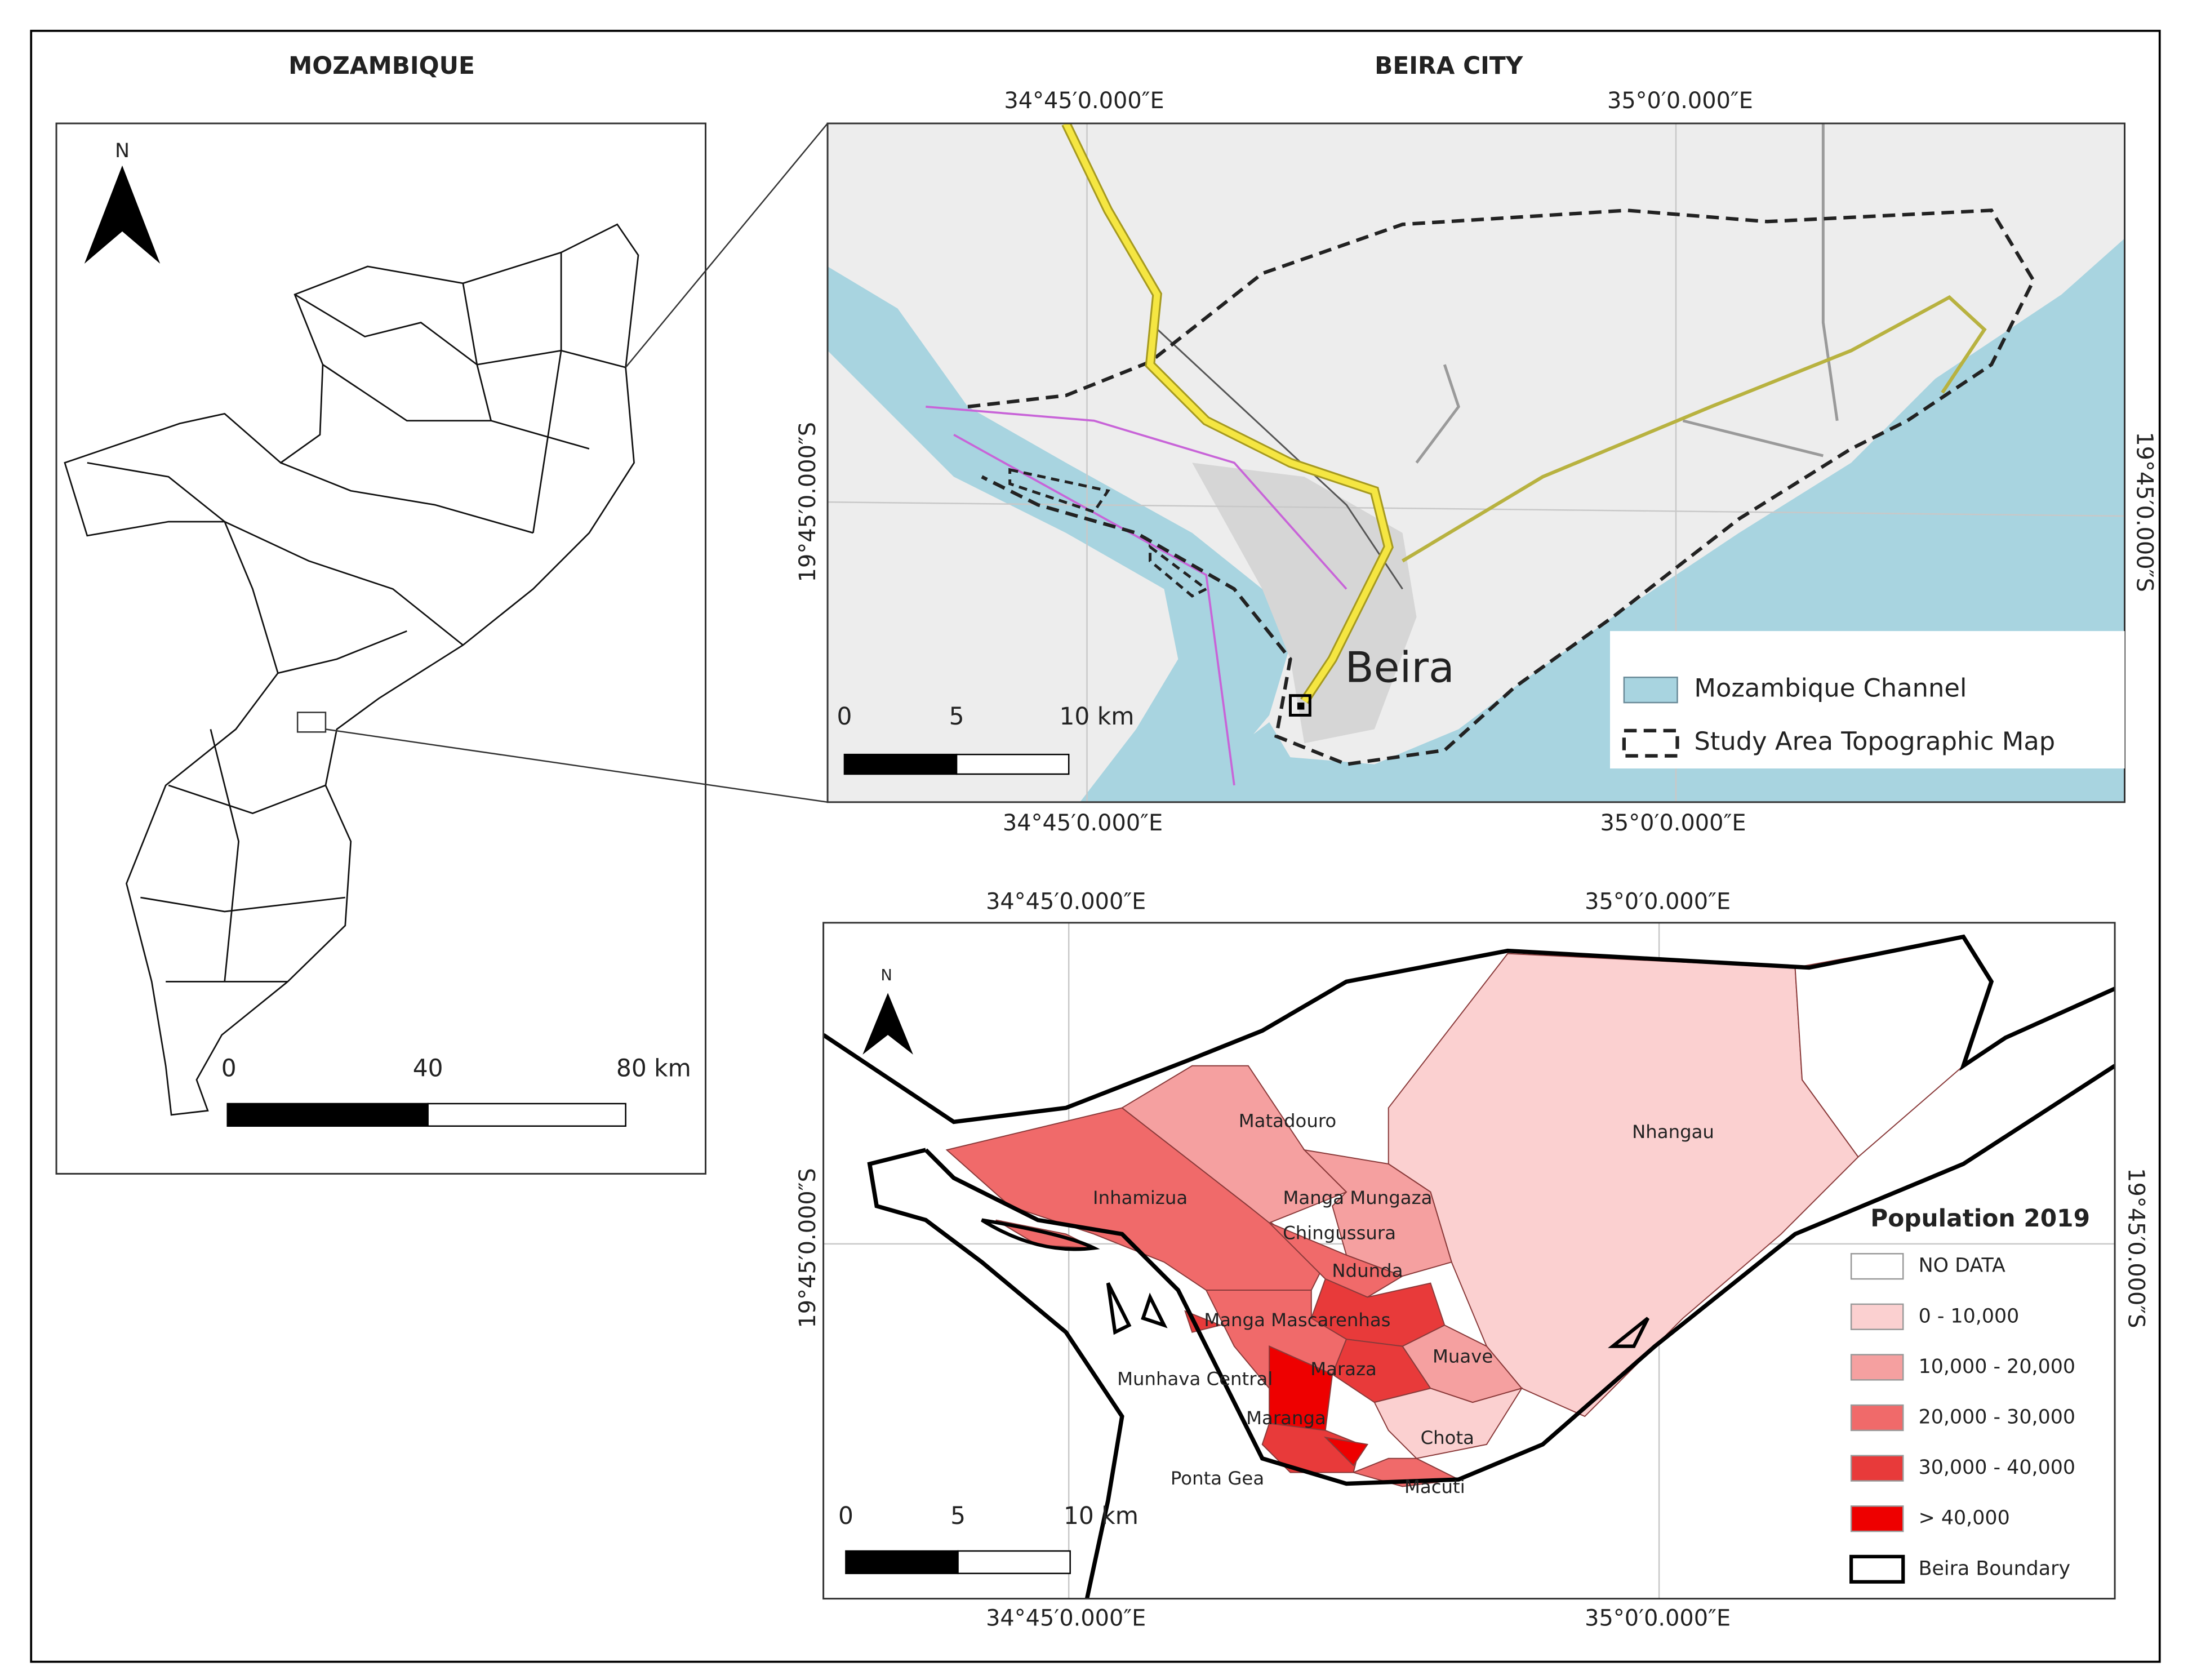  Describe the element at coordinates (311, 722) in the screenshot. I see `study-area-box` at that location.